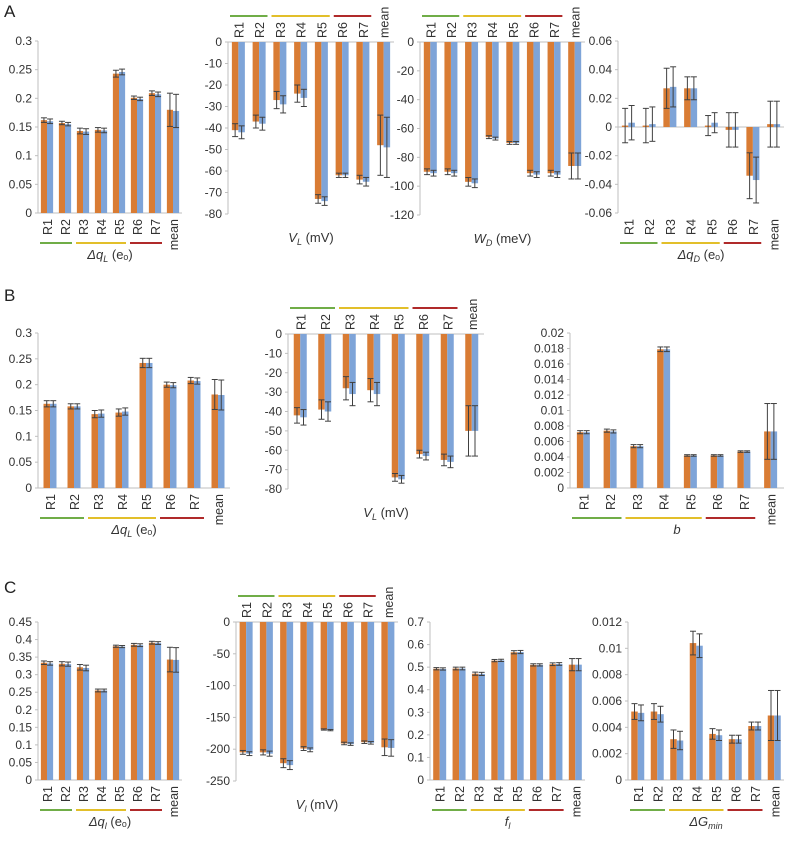  What do you see at coordinates (415, 667) in the screenshot?
I see `y-tick-label: 0.5` at bounding box center [415, 667].